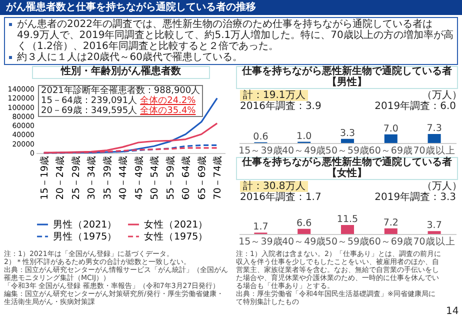  I want to click on x-tick-label: 15－19歳, so click(44, 178).